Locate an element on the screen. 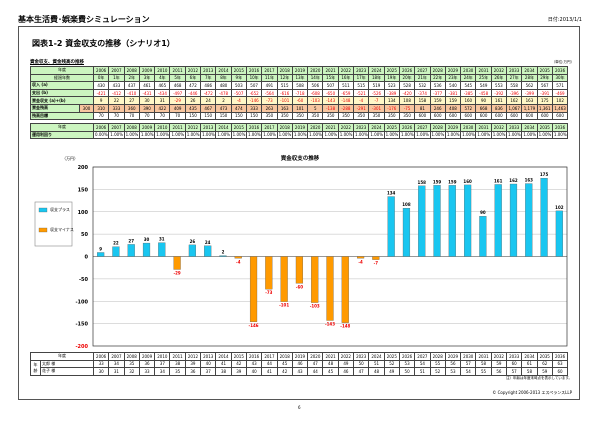  page-number: 6 is located at coordinates (299, 407).